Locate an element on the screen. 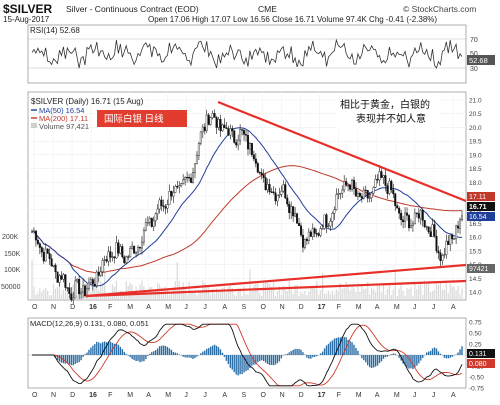 Image resolution: width=500 pixels, height=405 pixels. x-tick-label: A is located at coordinates (224, 307).